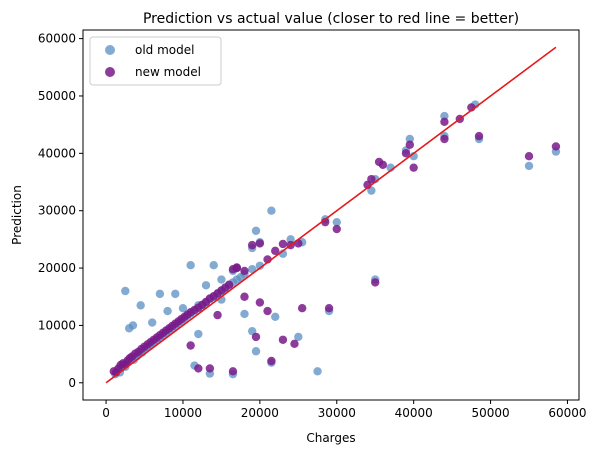  What do you see at coordinates (57, 39) in the screenshot?
I see `y-tick-label: 60000` at bounding box center [57, 39].